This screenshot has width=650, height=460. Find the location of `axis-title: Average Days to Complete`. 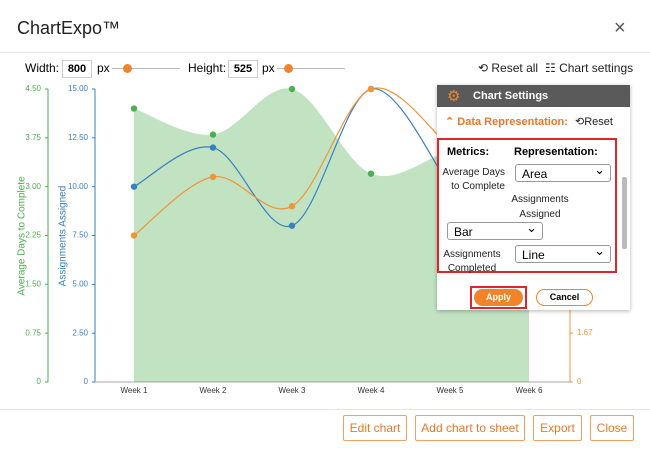

axis-title: Average Days to Complete is located at coordinates (22, 236).